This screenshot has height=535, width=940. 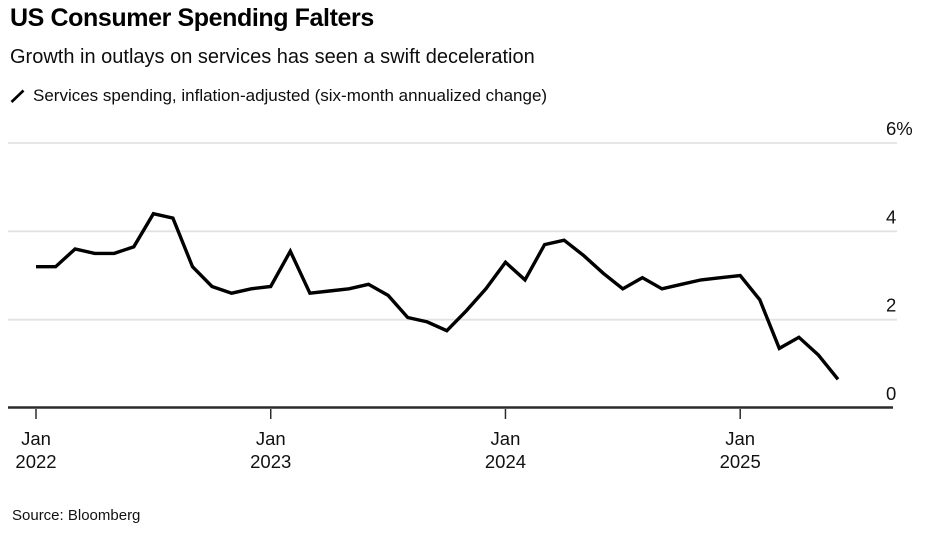 I want to click on svg-text: 0, so click(x=891, y=393).